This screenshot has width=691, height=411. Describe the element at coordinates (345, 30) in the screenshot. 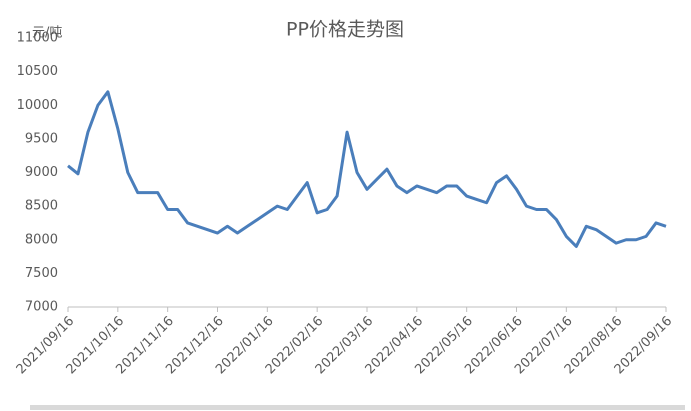

I see `chart-title: PP价格走势图` at that location.